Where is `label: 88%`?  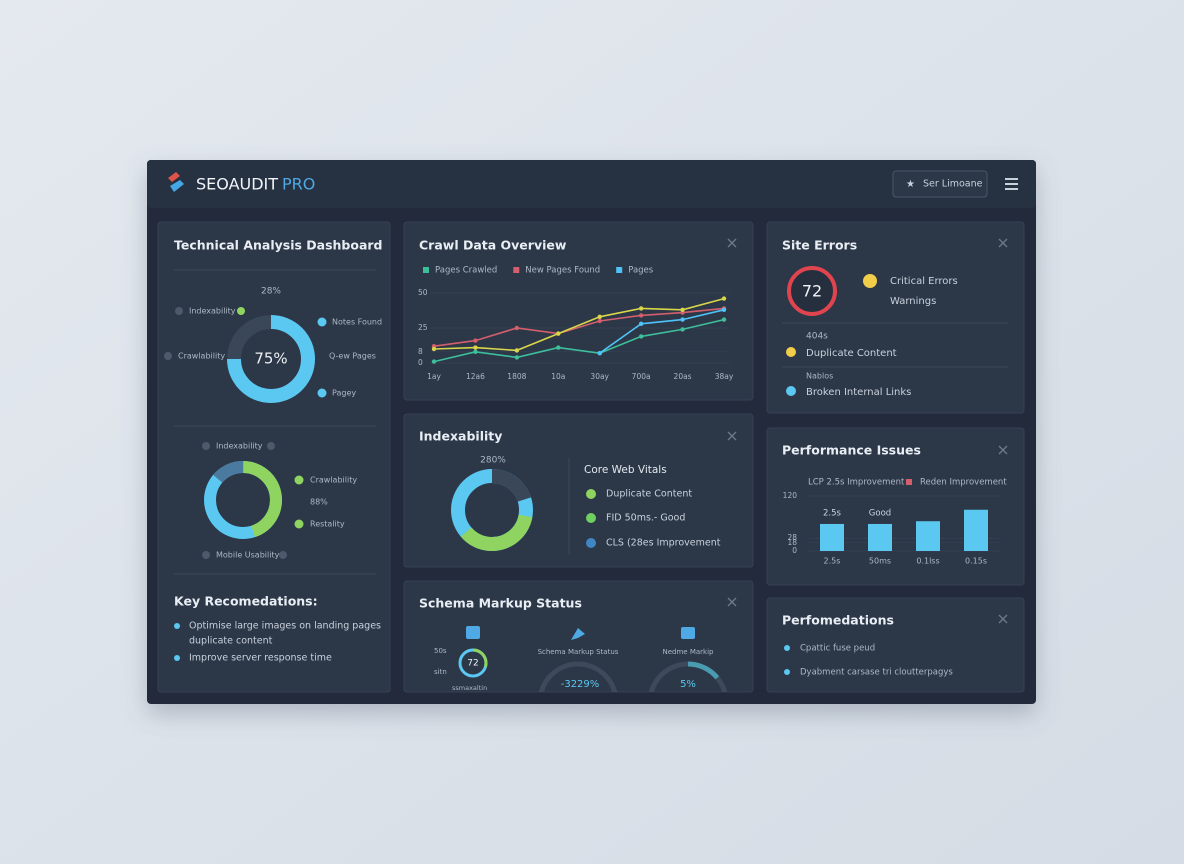
label: 88% is located at coordinates (319, 502).